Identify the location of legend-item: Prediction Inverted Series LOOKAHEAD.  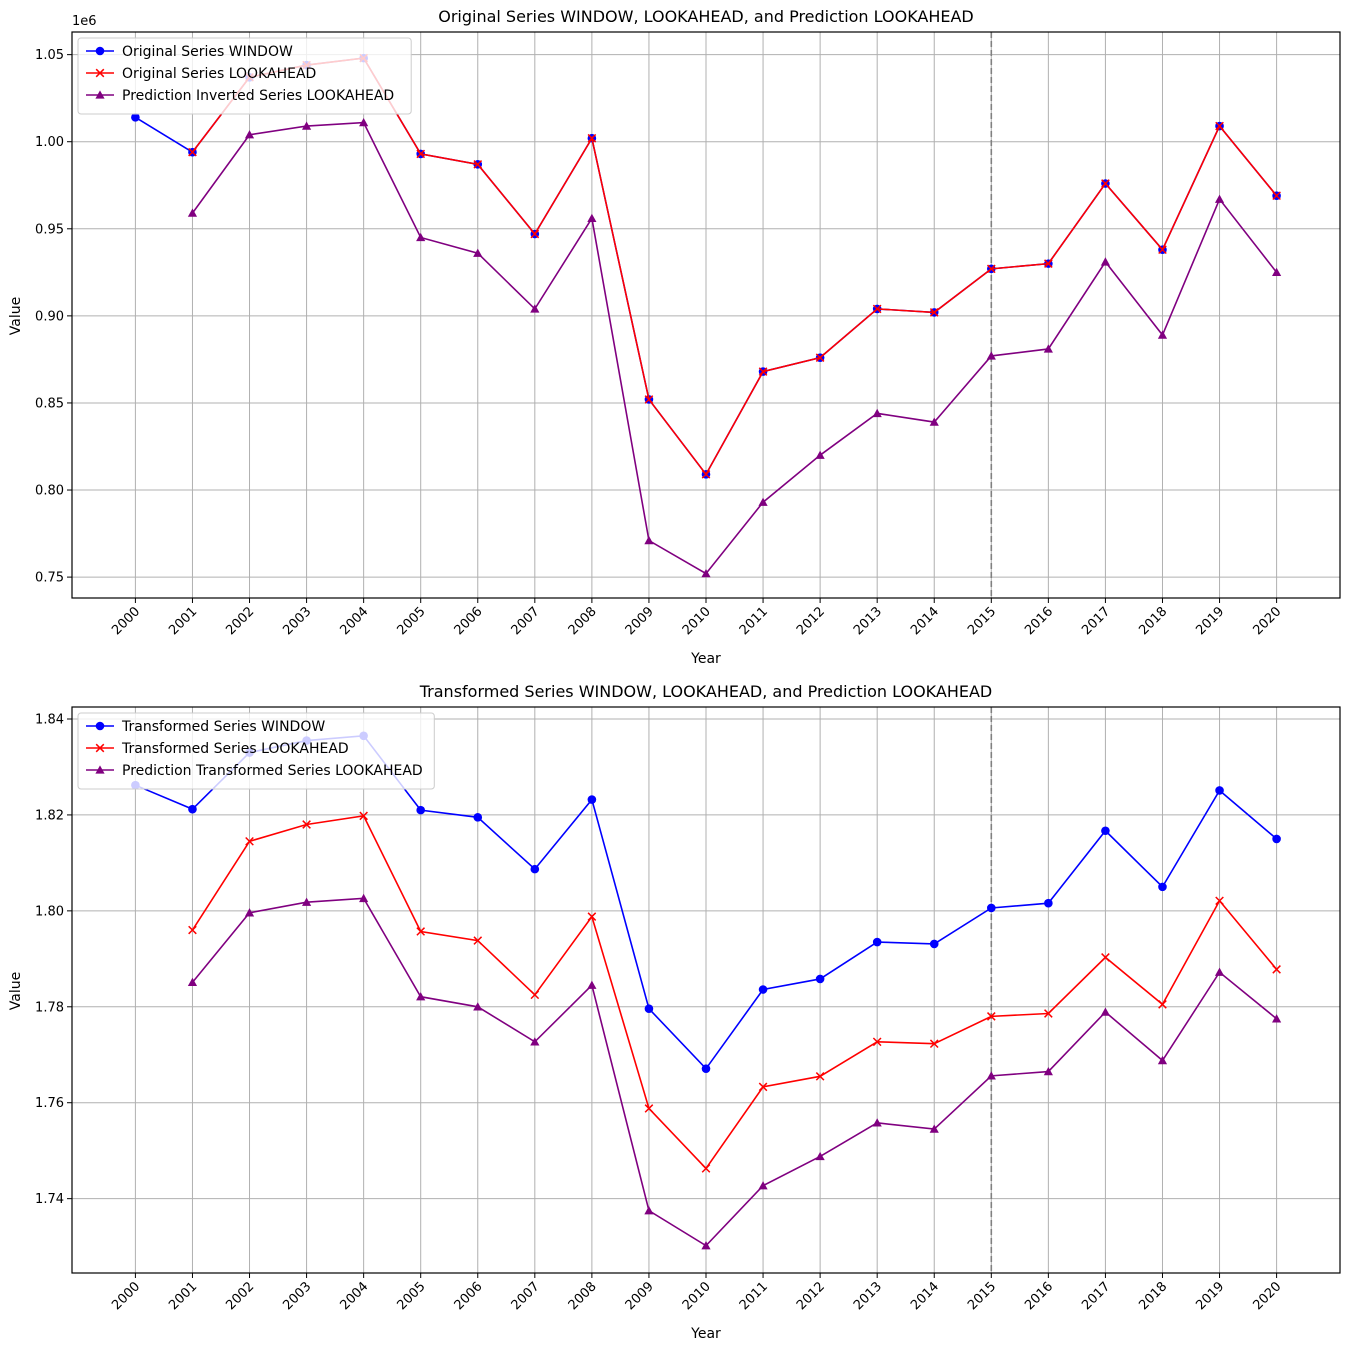
(240, 96).